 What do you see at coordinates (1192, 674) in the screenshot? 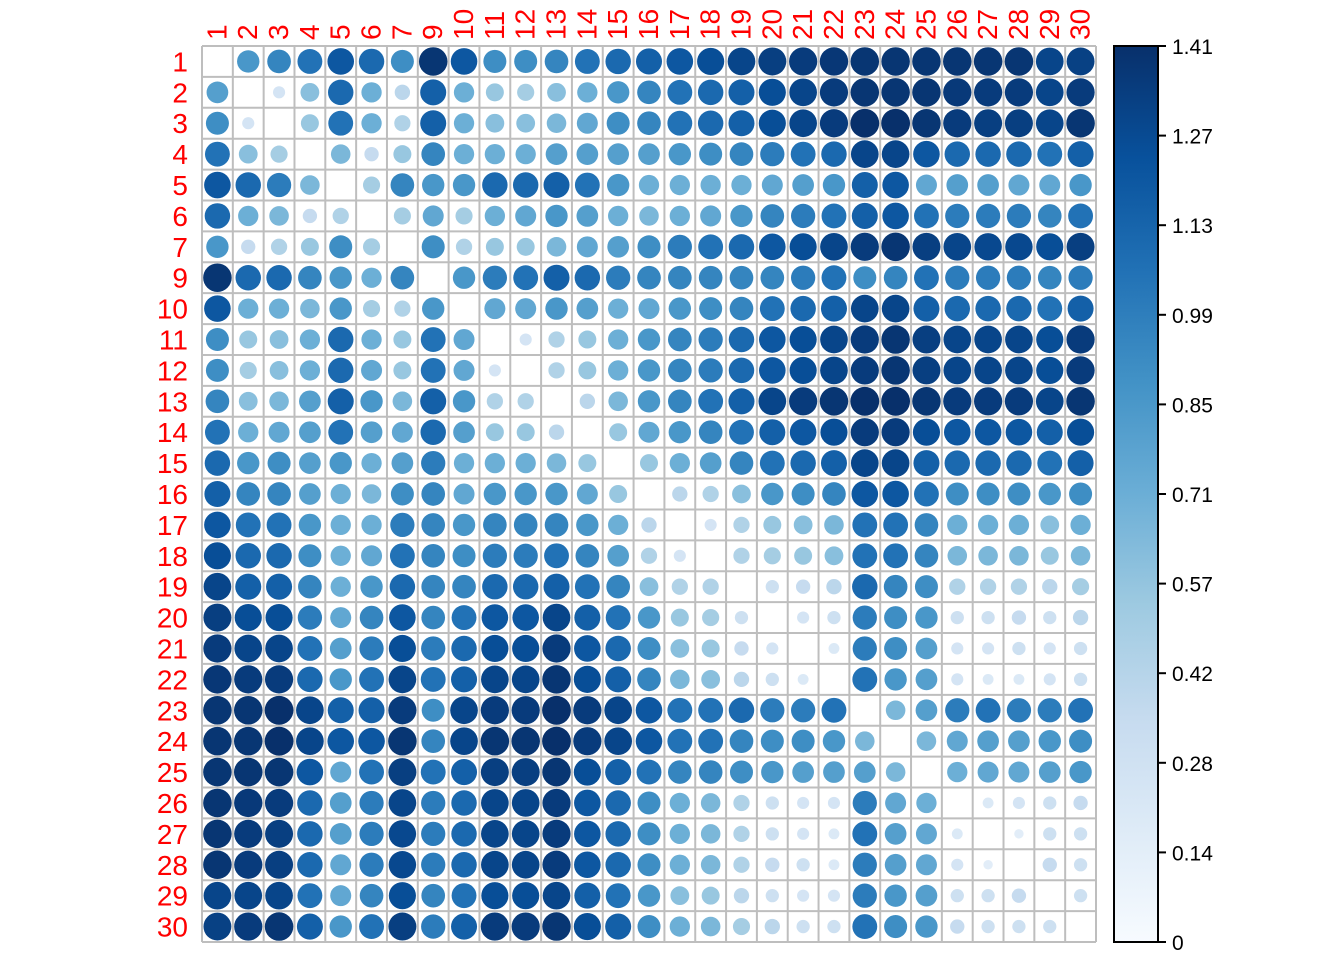
I see `colorbar-tick-label: 0.42` at bounding box center [1192, 674].